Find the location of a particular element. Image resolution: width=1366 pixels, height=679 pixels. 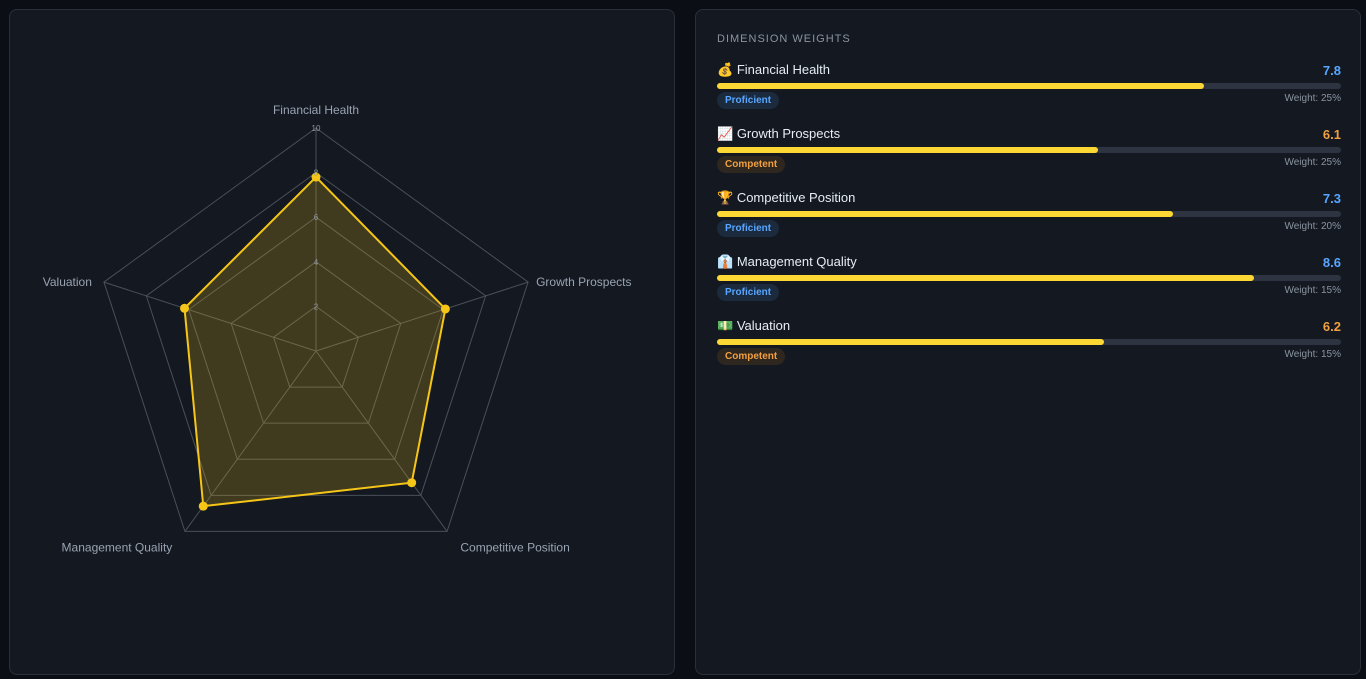

dimension-icon: 🏆 is located at coordinates (725, 197).